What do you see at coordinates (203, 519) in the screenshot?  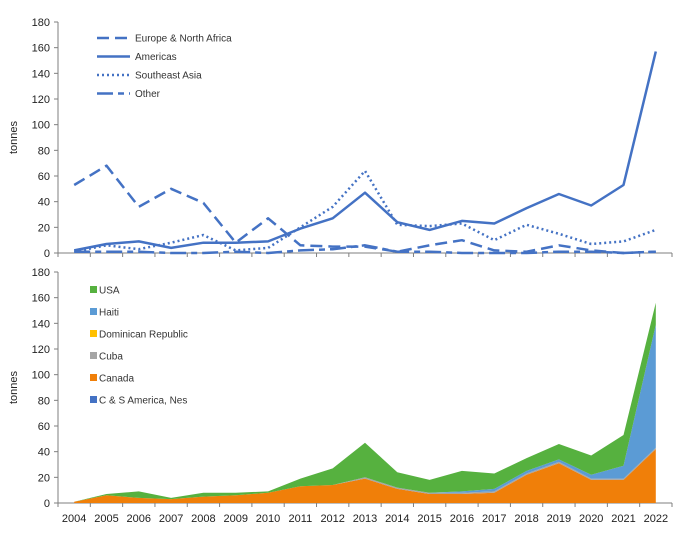 I see `bottom-x-tick-label: 2008` at bounding box center [203, 519].